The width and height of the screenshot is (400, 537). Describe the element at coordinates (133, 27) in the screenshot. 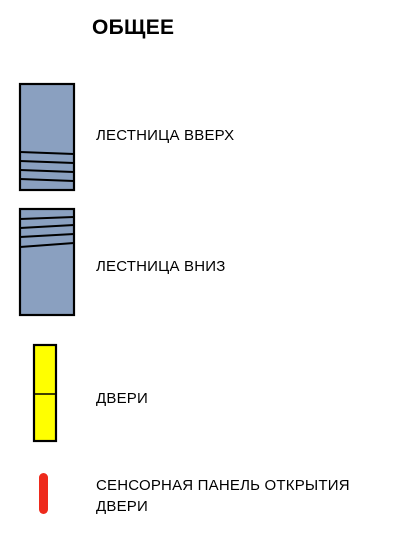

I see `legend-title: ОБЩЕЕ` at that location.